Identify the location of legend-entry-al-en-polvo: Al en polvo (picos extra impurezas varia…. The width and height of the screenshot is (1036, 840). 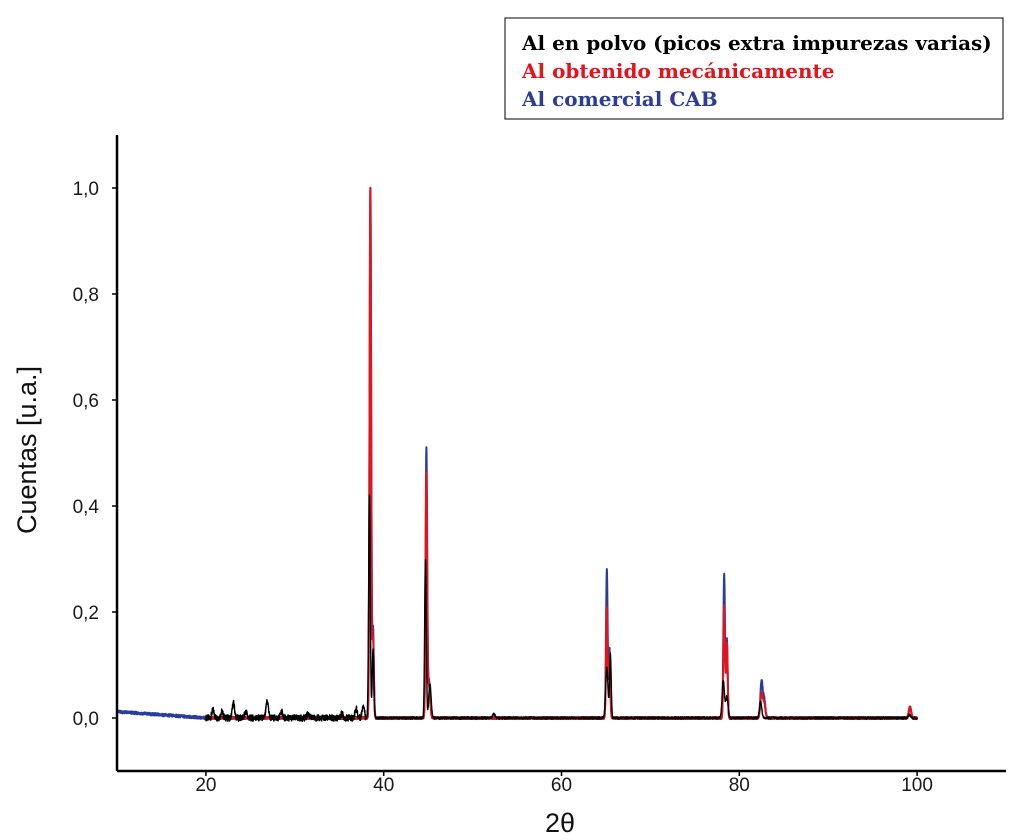
(756, 43).